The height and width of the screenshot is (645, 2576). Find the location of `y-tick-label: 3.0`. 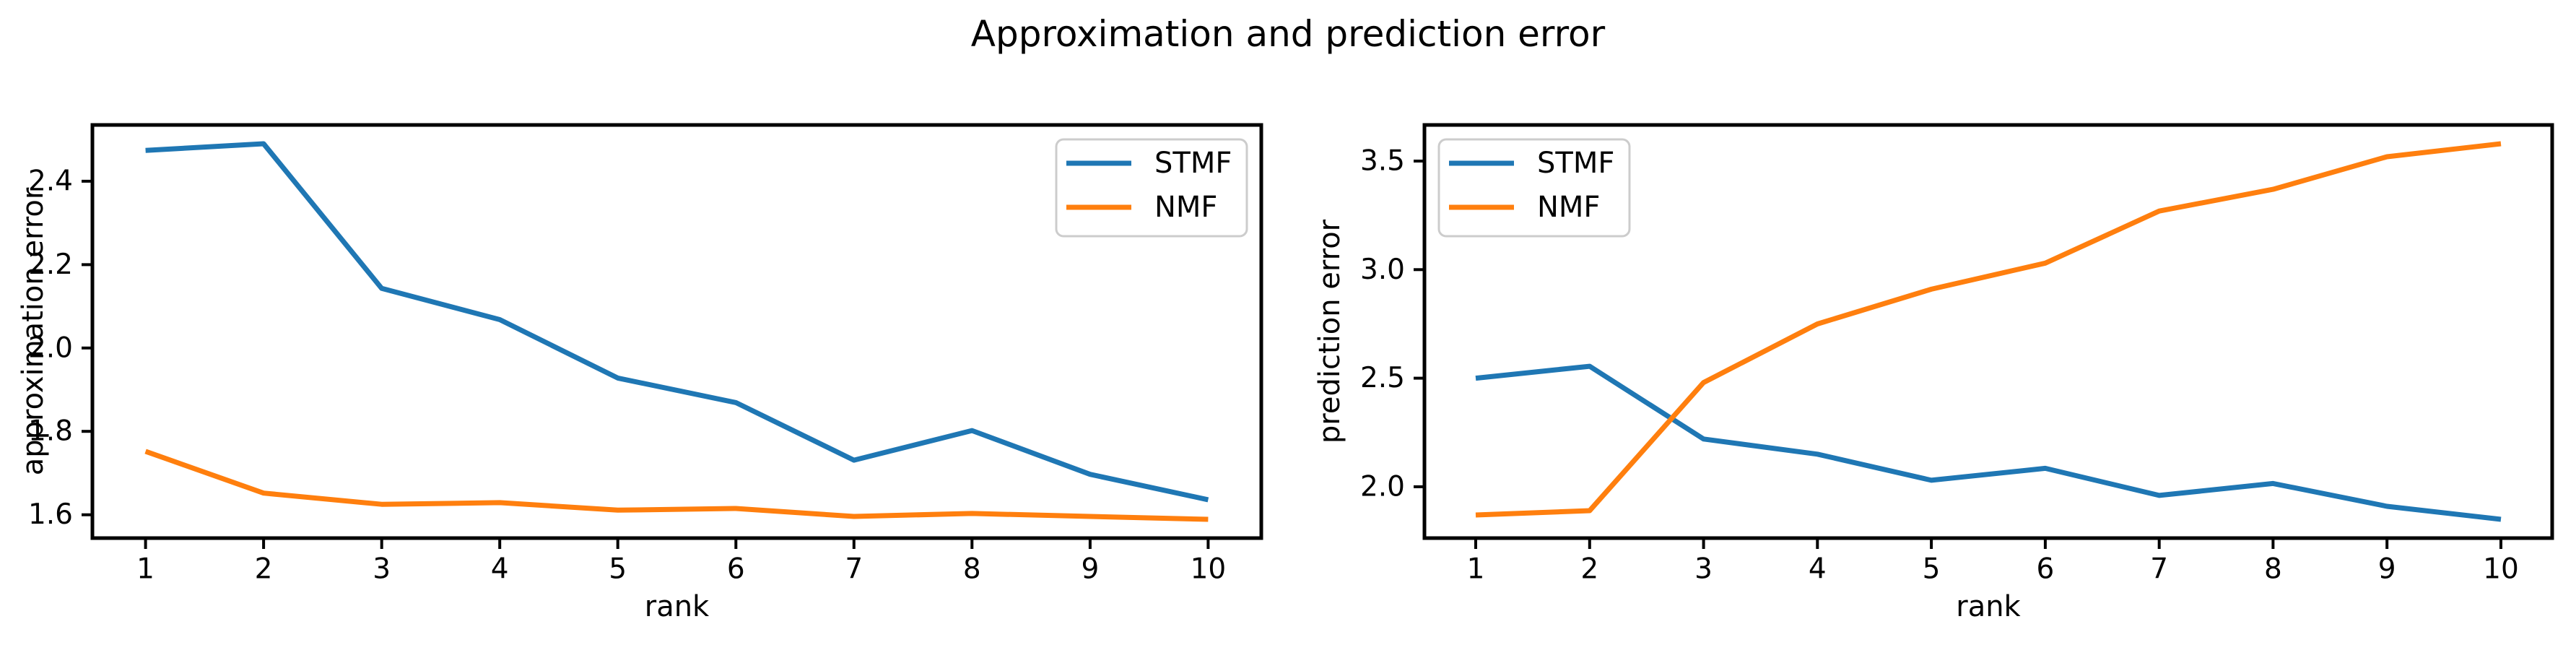

y-tick-label: 3.0 is located at coordinates (1382, 270).